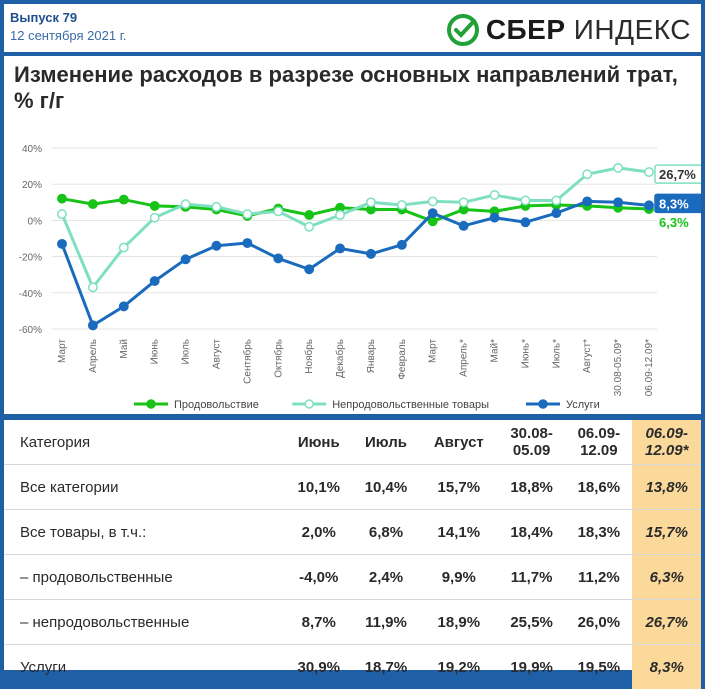  I want to click on table-cell: 11,9%, so click(385, 622).